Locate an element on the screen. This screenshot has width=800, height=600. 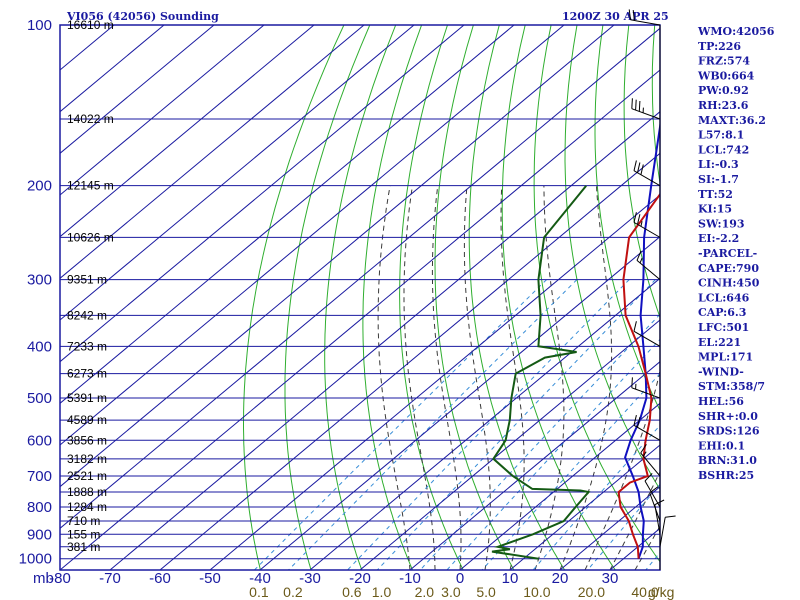
pressure-label: 300 is located at coordinates (39, 280).